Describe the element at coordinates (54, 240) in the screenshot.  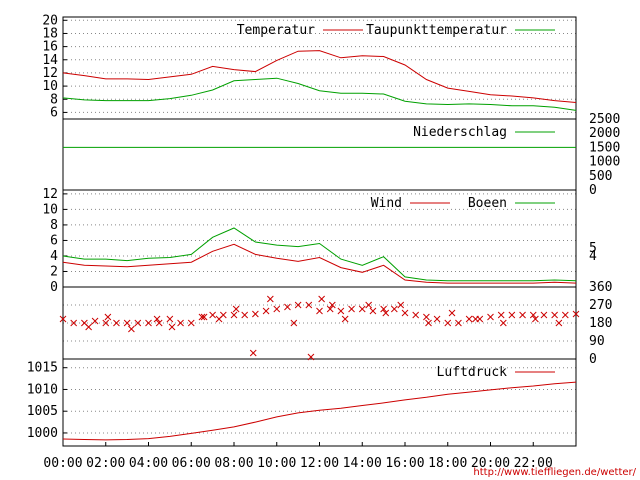
I see `y-tick-label: 6` at that location.